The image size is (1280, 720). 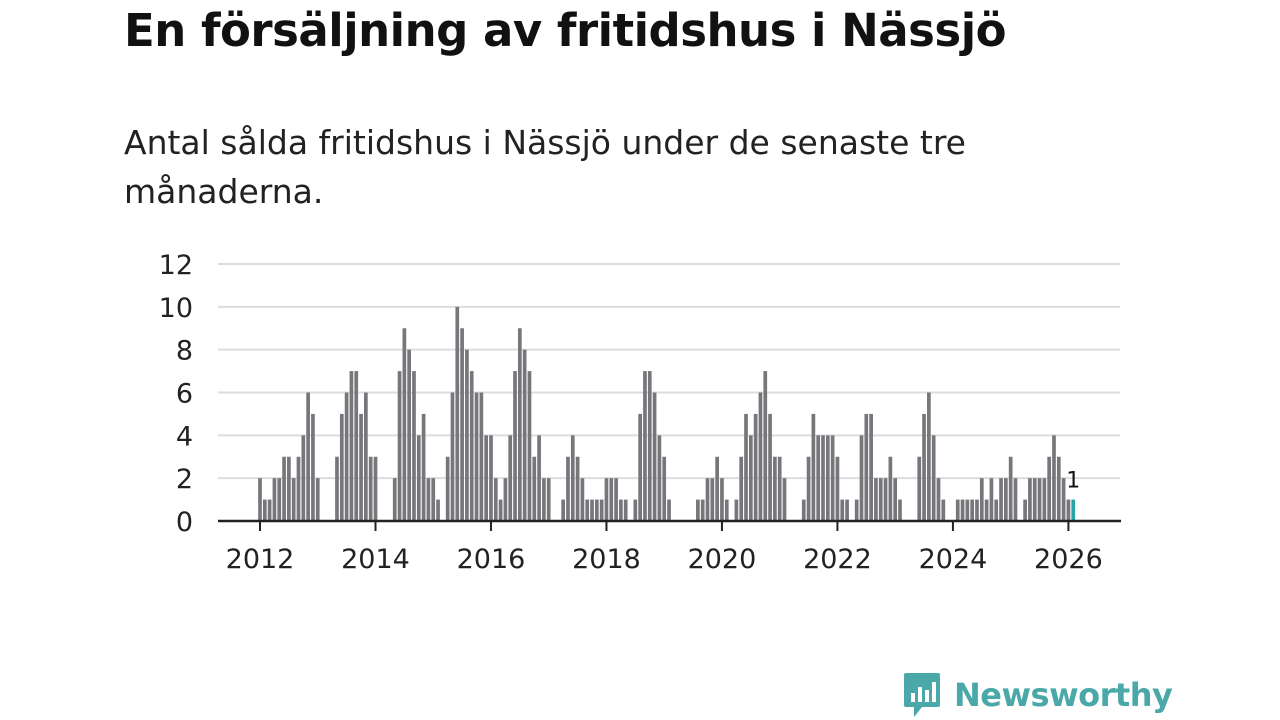 I want to click on x-axis-ticks: 2012 2014 2016 2018 2020 2022 2024 2026, so click(x=664, y=548).